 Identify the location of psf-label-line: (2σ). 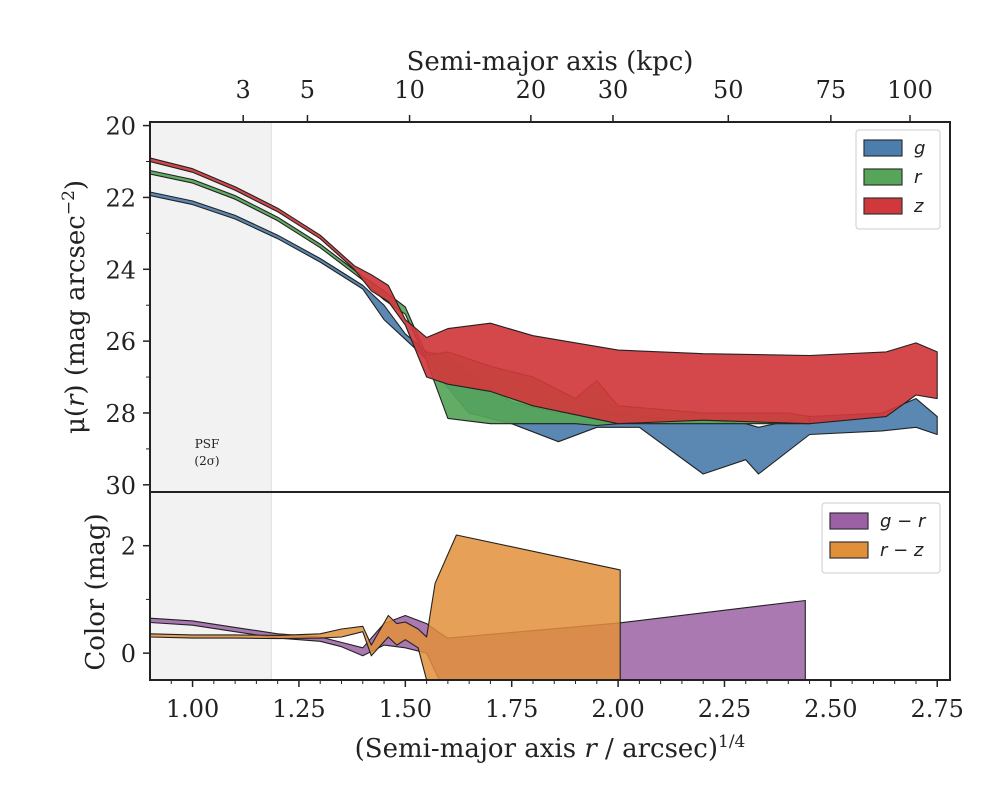
(206, 461).